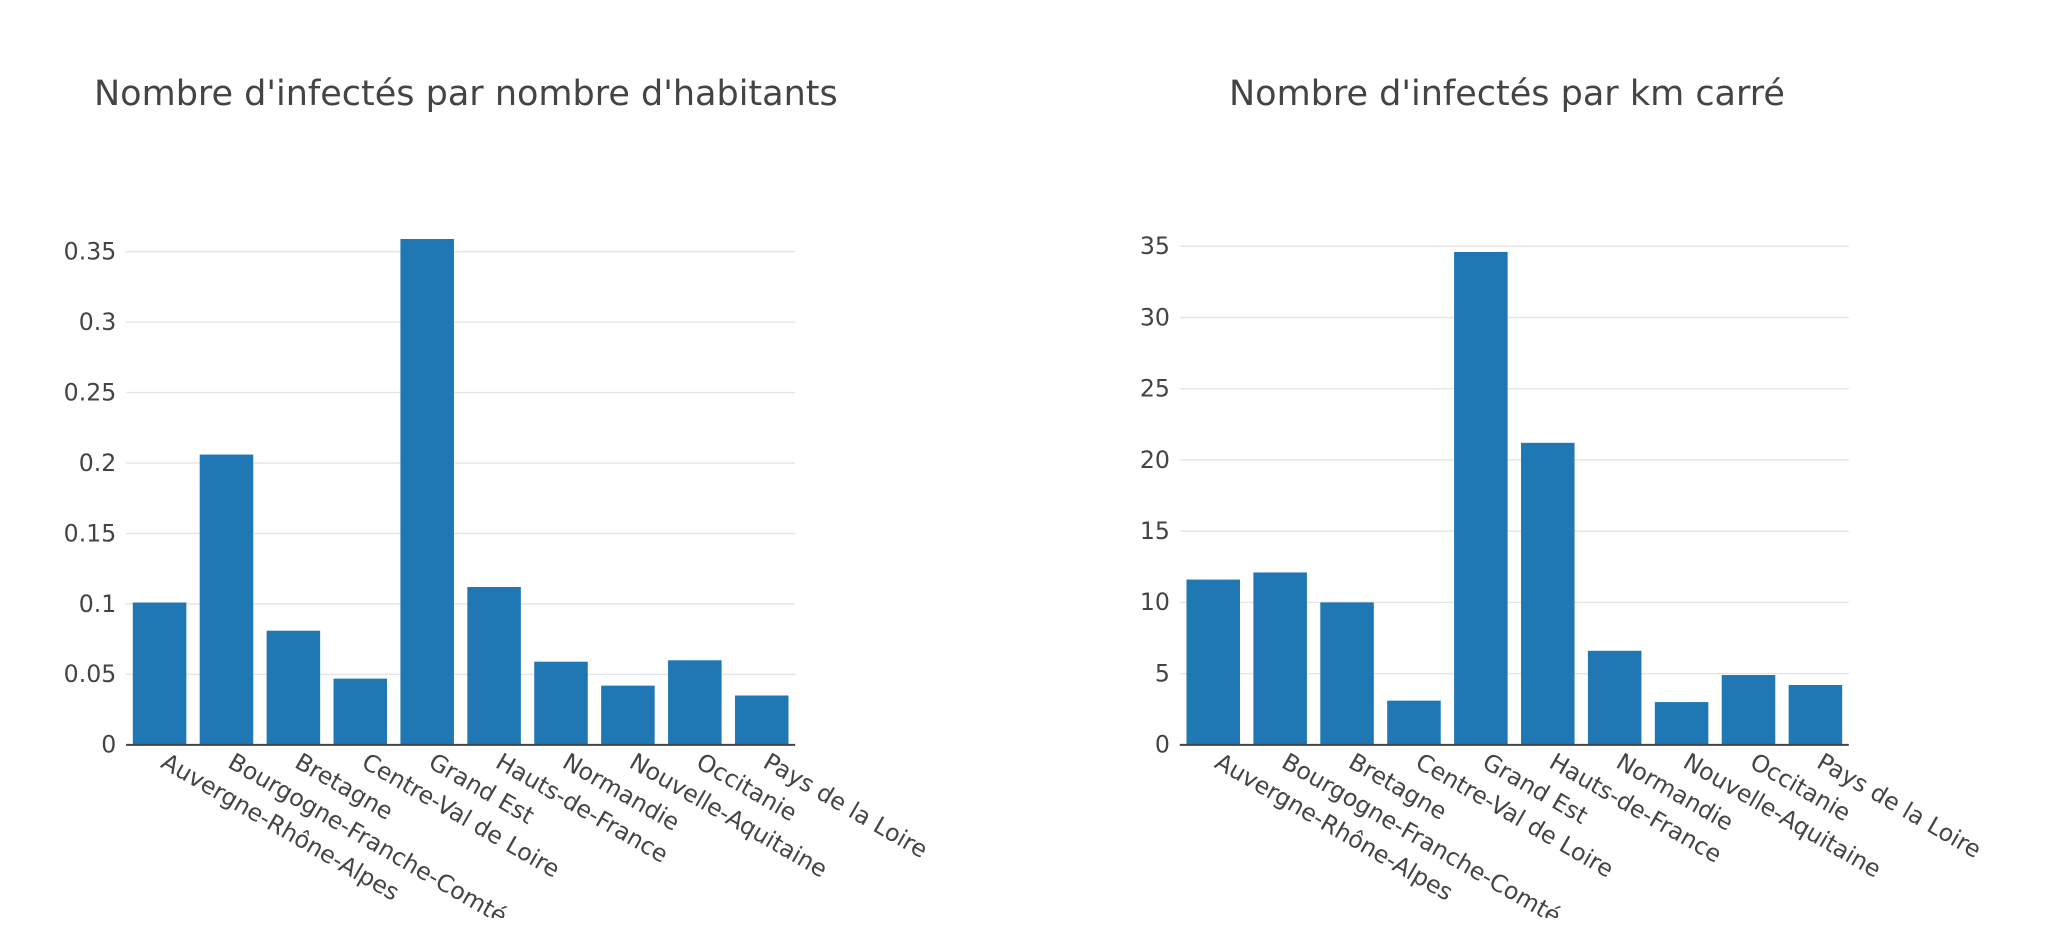 The image size is (2049, 933). I want to click on y-tick-label-habitants: 0.15, so click(90, 533).